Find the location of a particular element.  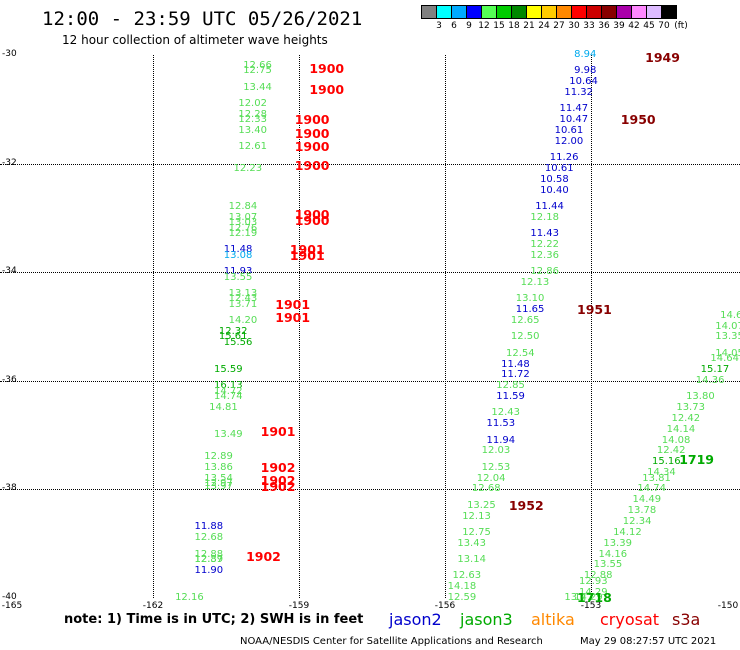

wave-height-value: 13.80 is located at coordinates (700, 397).